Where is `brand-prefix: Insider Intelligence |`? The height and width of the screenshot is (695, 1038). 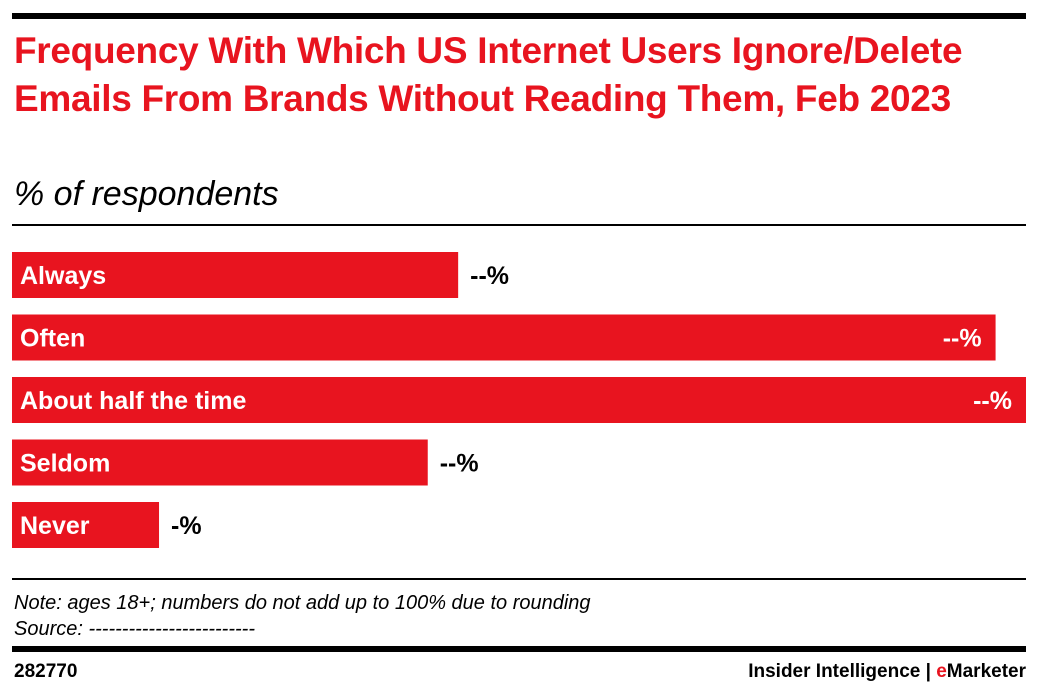
brand-prefix: Insider Intelligence | is located at coordinates (842, 671).